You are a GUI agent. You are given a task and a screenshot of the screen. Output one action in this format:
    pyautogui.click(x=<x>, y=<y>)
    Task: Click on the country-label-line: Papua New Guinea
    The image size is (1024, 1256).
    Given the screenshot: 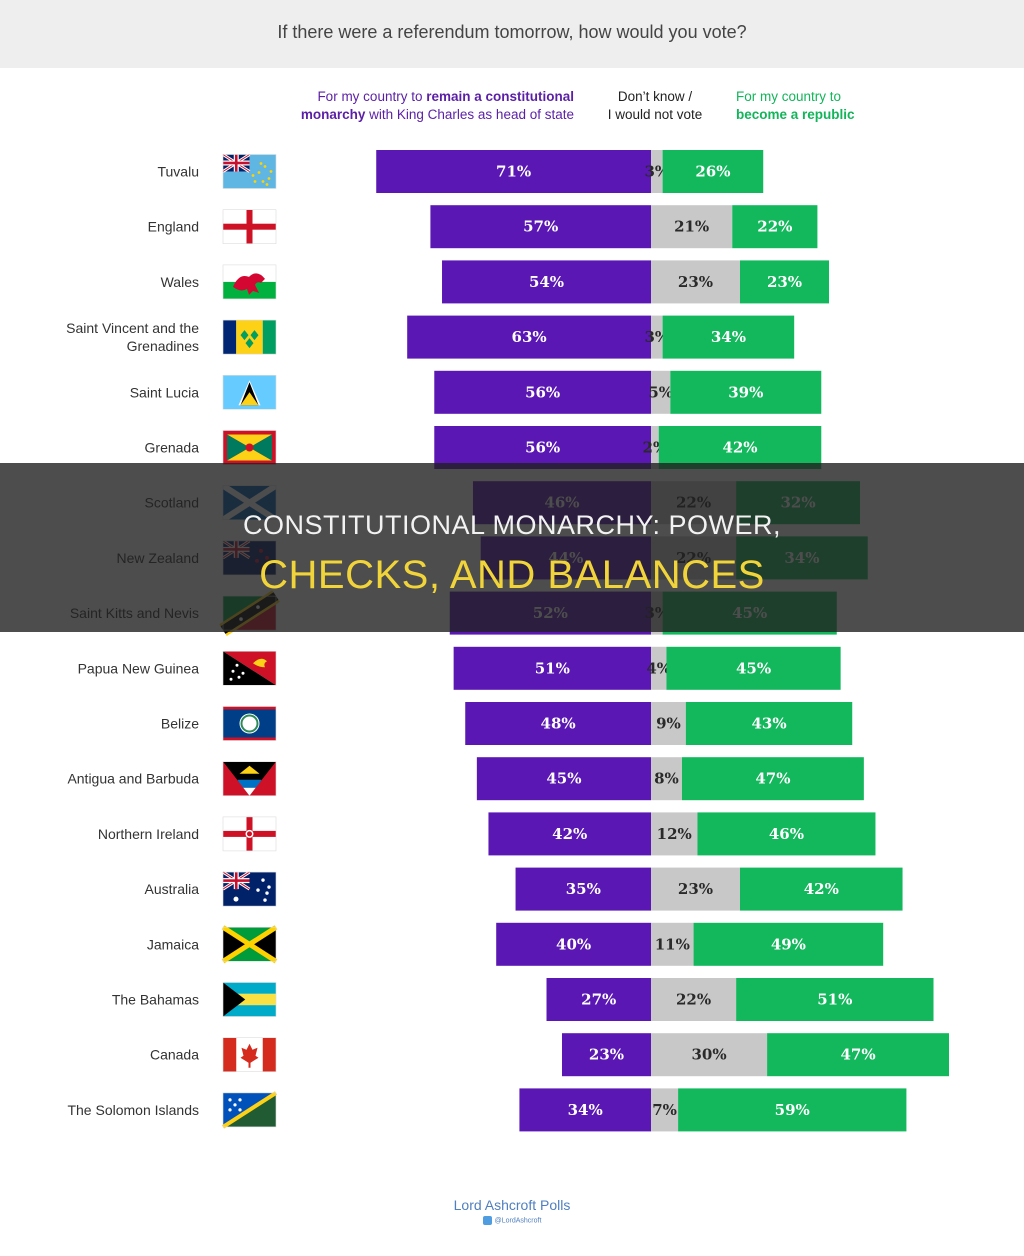 What is the action you would take?
    pyautogui.click(x=139, y=668)
    